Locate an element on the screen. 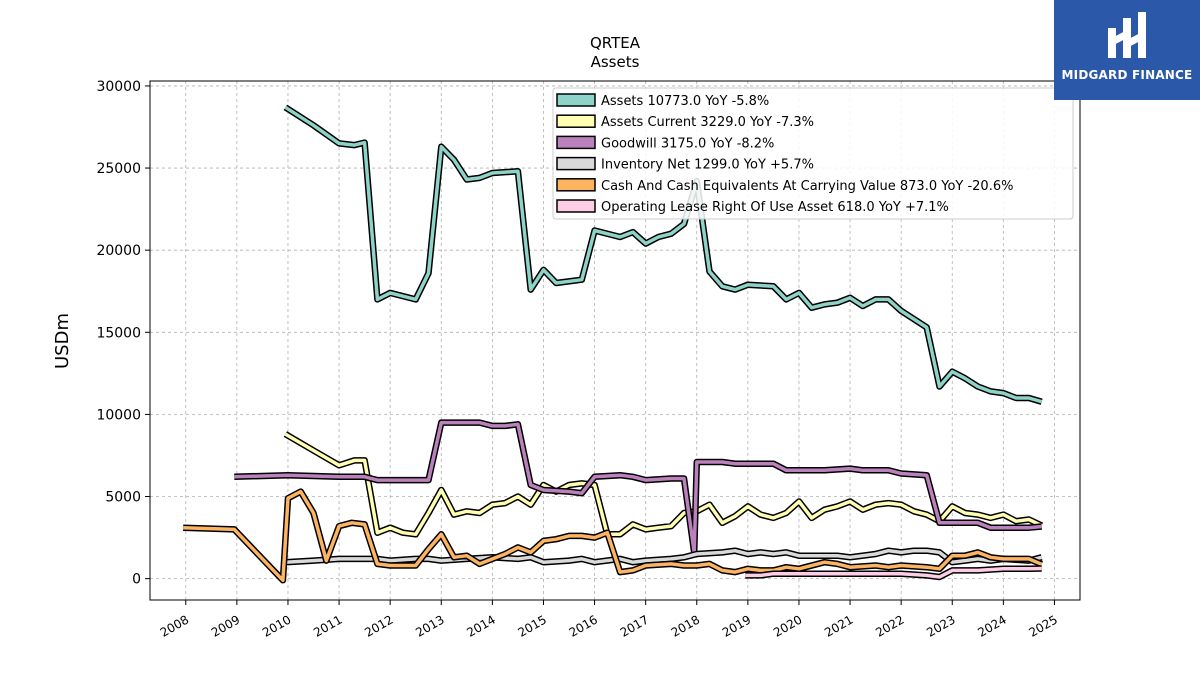 The image size is (1200, 675). x-tick-label: 2011 is located at coordinates (327, 625).